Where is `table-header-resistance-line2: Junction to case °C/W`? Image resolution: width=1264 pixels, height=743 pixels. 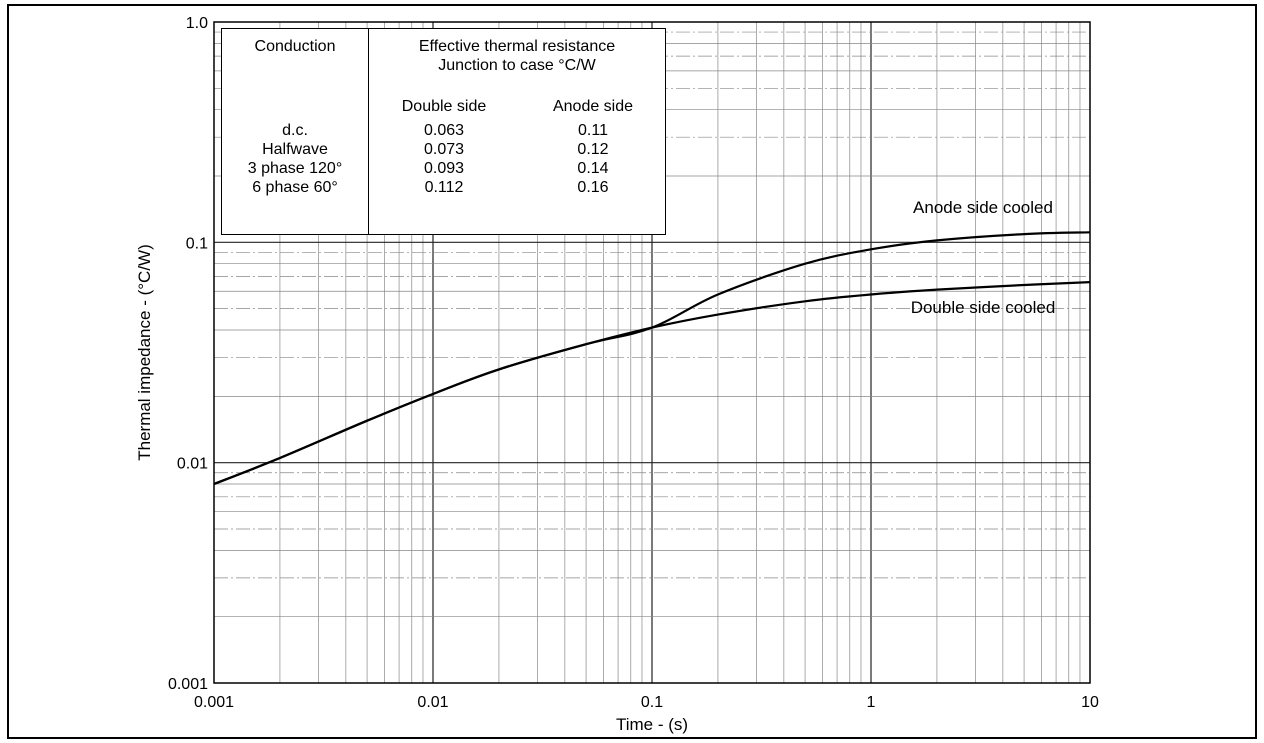
table-header-resistance-line2: Junction to case °C/W is located at coordinates (517, 65).